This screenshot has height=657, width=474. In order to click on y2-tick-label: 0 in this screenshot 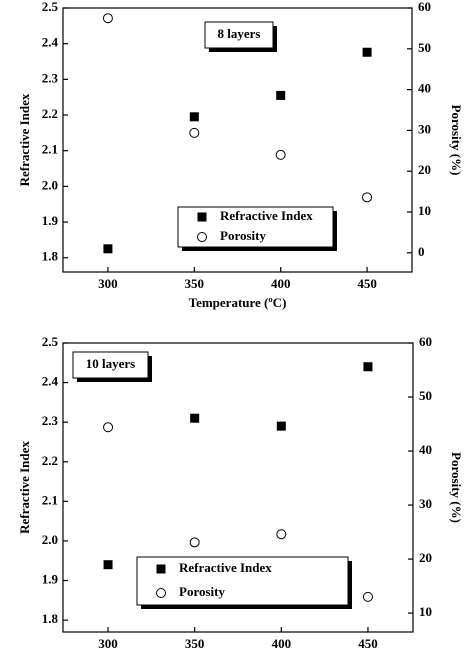, I will do `click(421, 251)`.